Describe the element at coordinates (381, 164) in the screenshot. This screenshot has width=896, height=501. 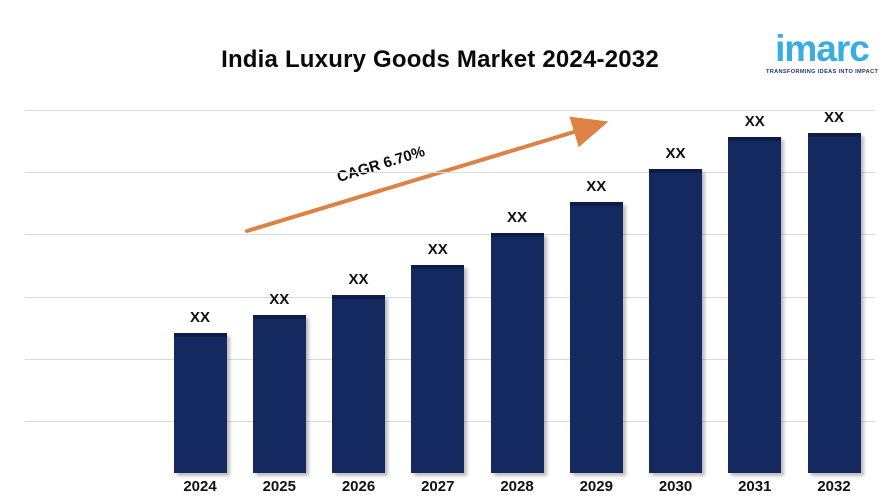
I see `cagr-annotation: CAGR 6.70%` at that location.